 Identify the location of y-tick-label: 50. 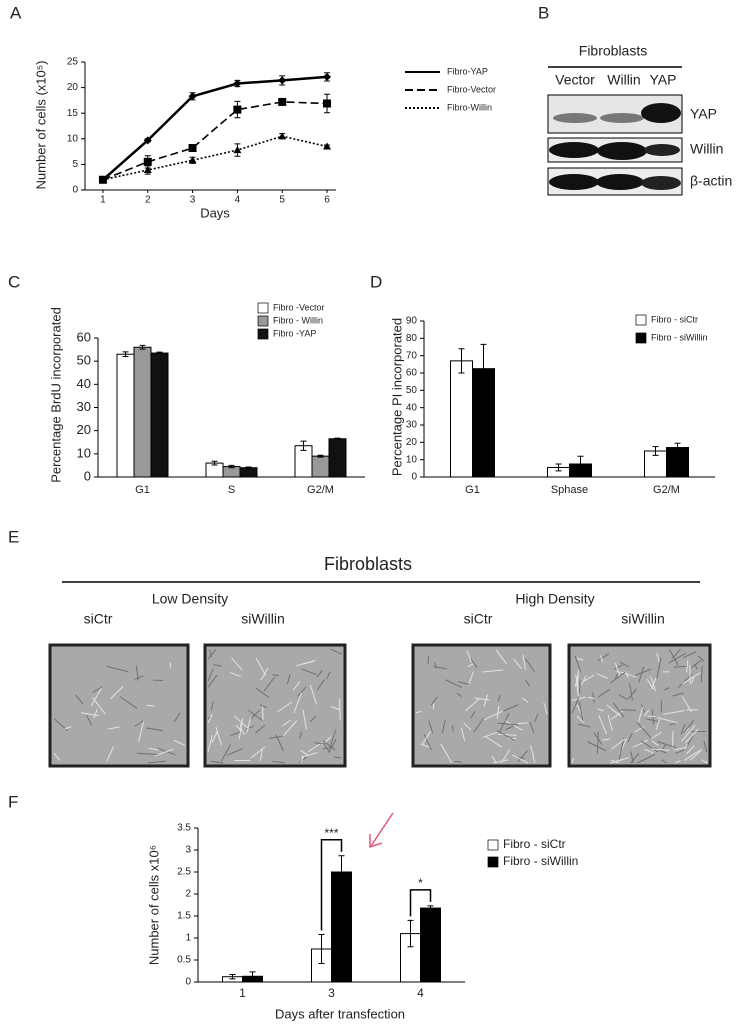
(412, 390).